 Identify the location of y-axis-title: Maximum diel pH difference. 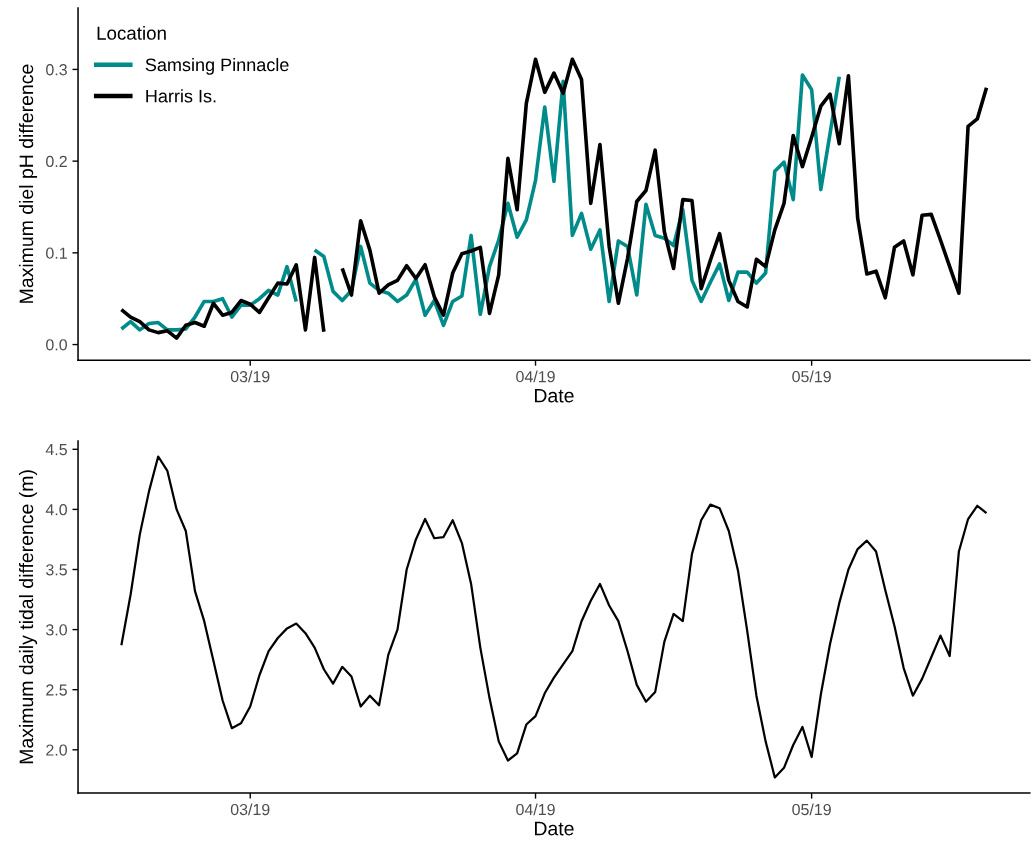
(28, 183).